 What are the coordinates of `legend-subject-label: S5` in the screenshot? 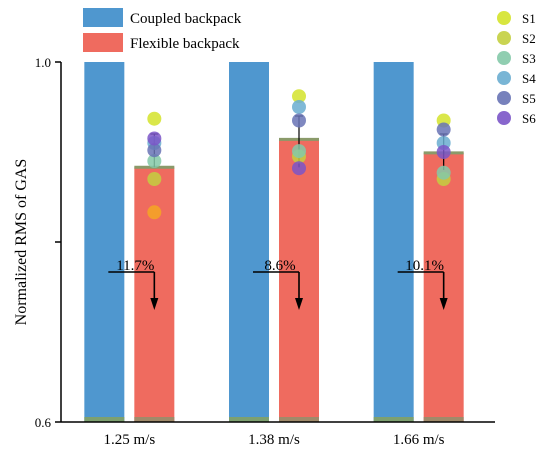 It's located at (529, 98).